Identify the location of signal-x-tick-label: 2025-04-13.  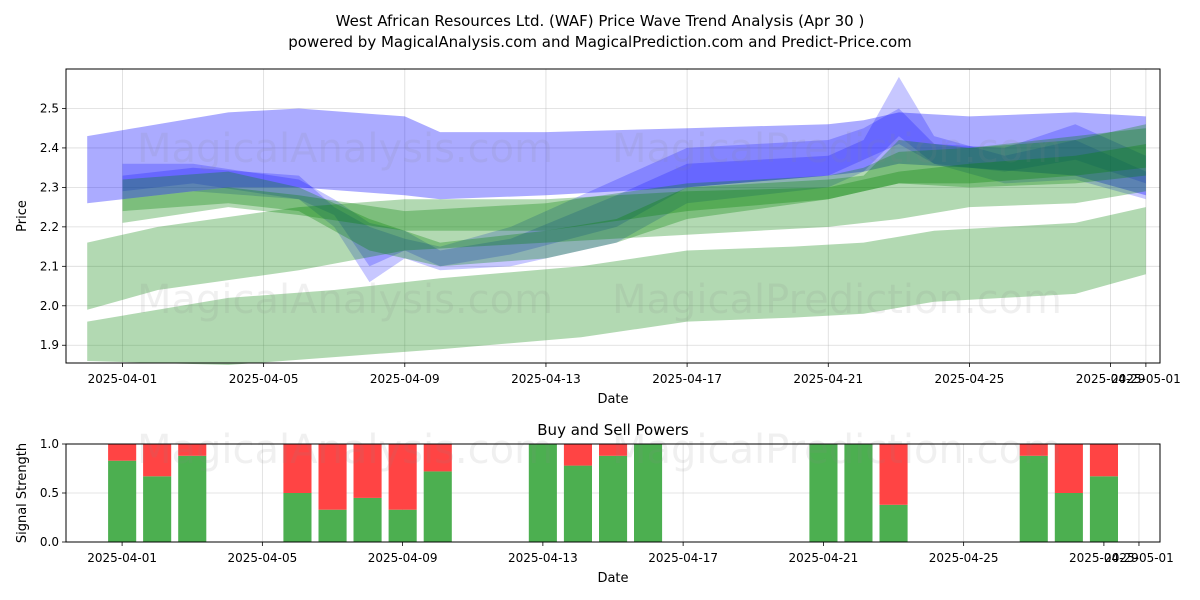
(543, 558).